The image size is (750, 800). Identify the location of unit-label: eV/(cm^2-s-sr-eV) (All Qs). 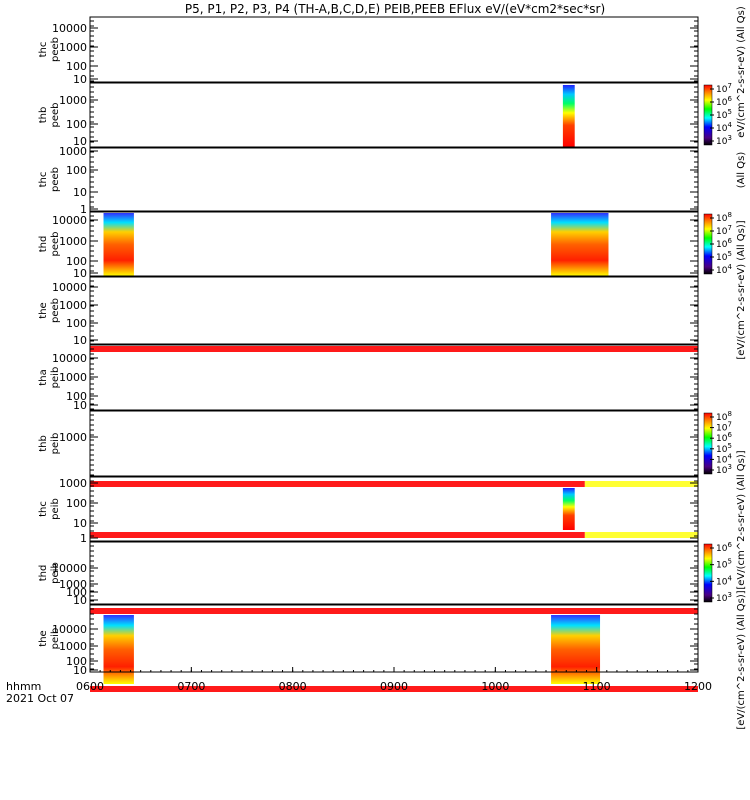
(741, 72).